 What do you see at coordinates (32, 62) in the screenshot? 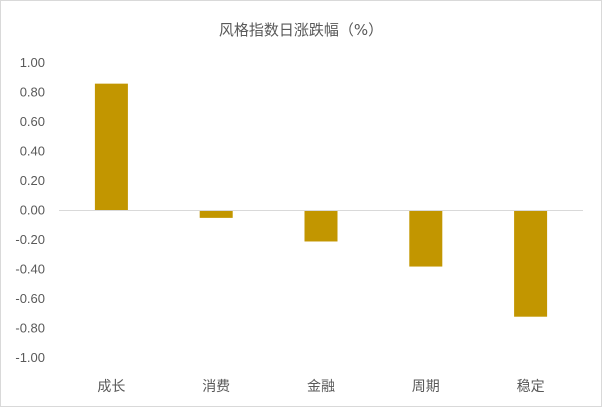
I see `y-tick-label: 1.00` at bounding box center [32, 62].